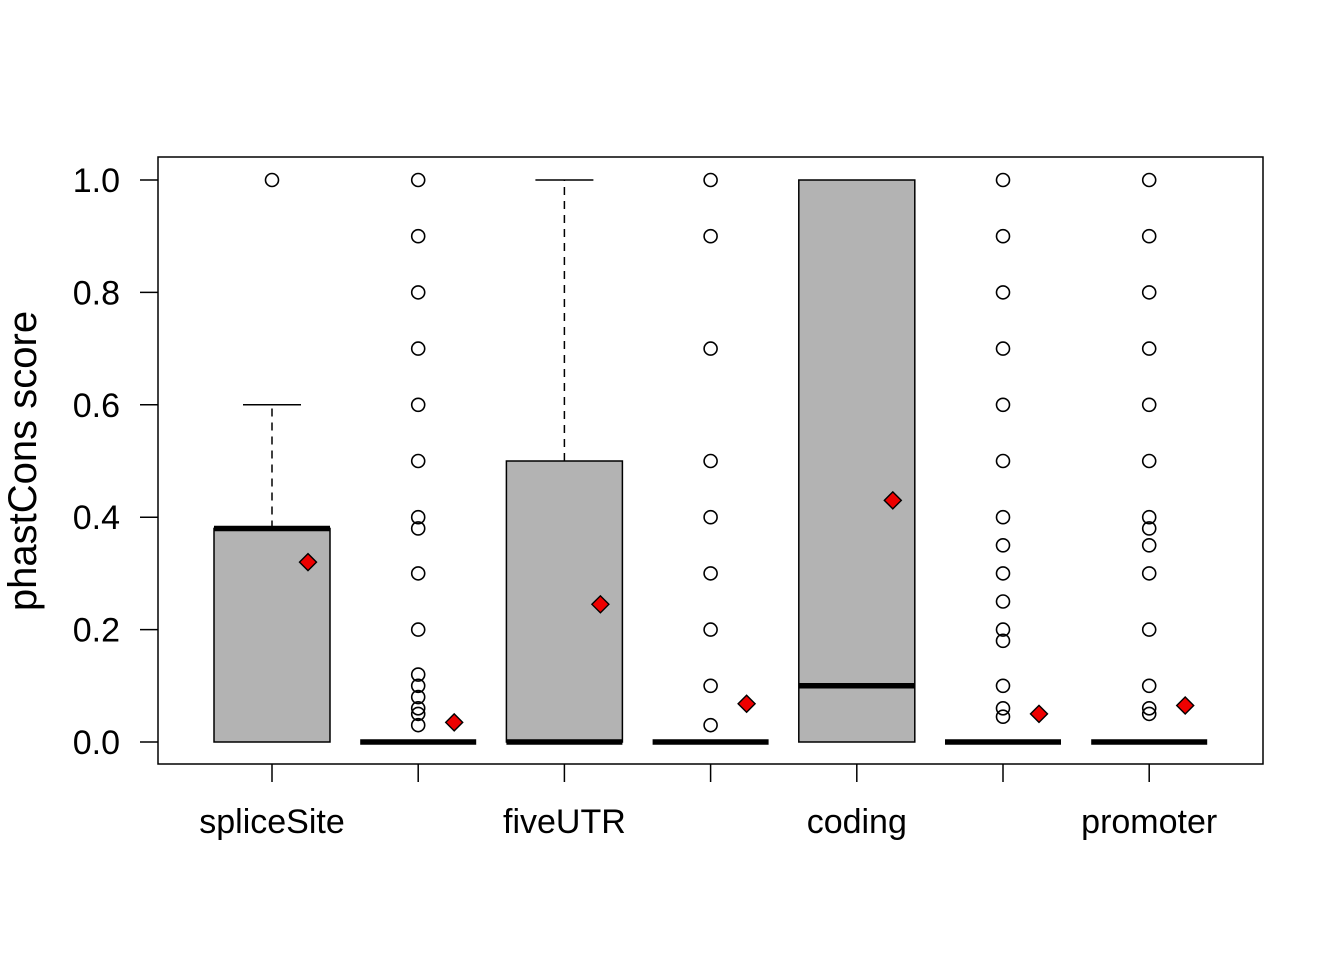 This screenshot has width=1344, height=960. I want to click on y-tick-label: 0.8, so click(96, 293).